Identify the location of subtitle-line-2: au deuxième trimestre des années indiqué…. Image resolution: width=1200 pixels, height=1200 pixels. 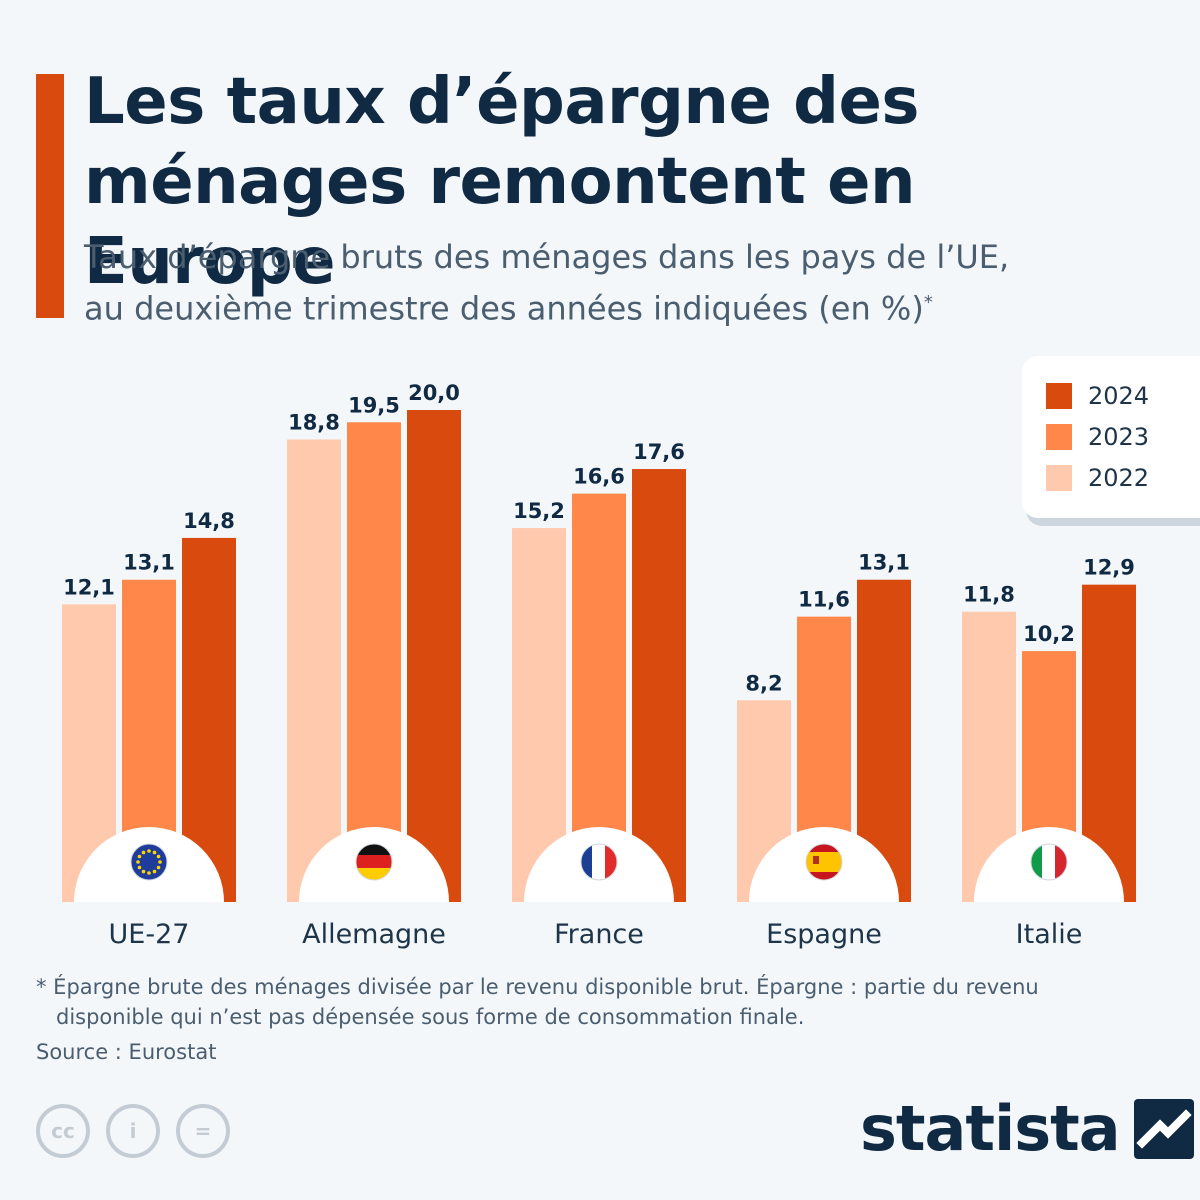
(504, 308).